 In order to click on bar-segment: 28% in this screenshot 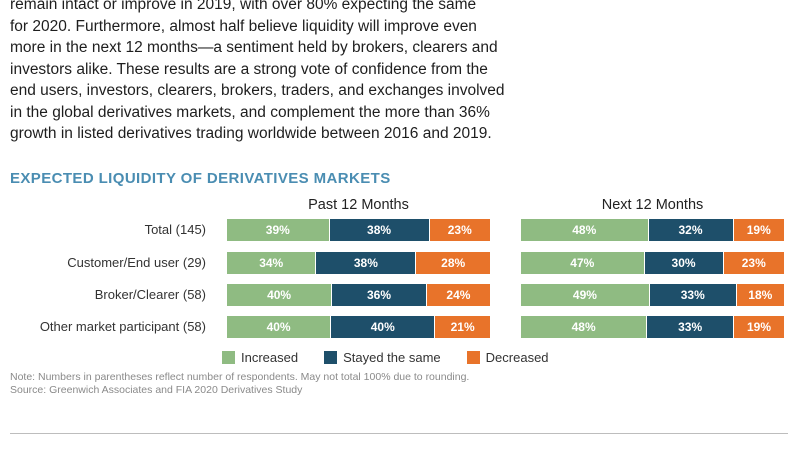, I will do `click(453, 263)`.